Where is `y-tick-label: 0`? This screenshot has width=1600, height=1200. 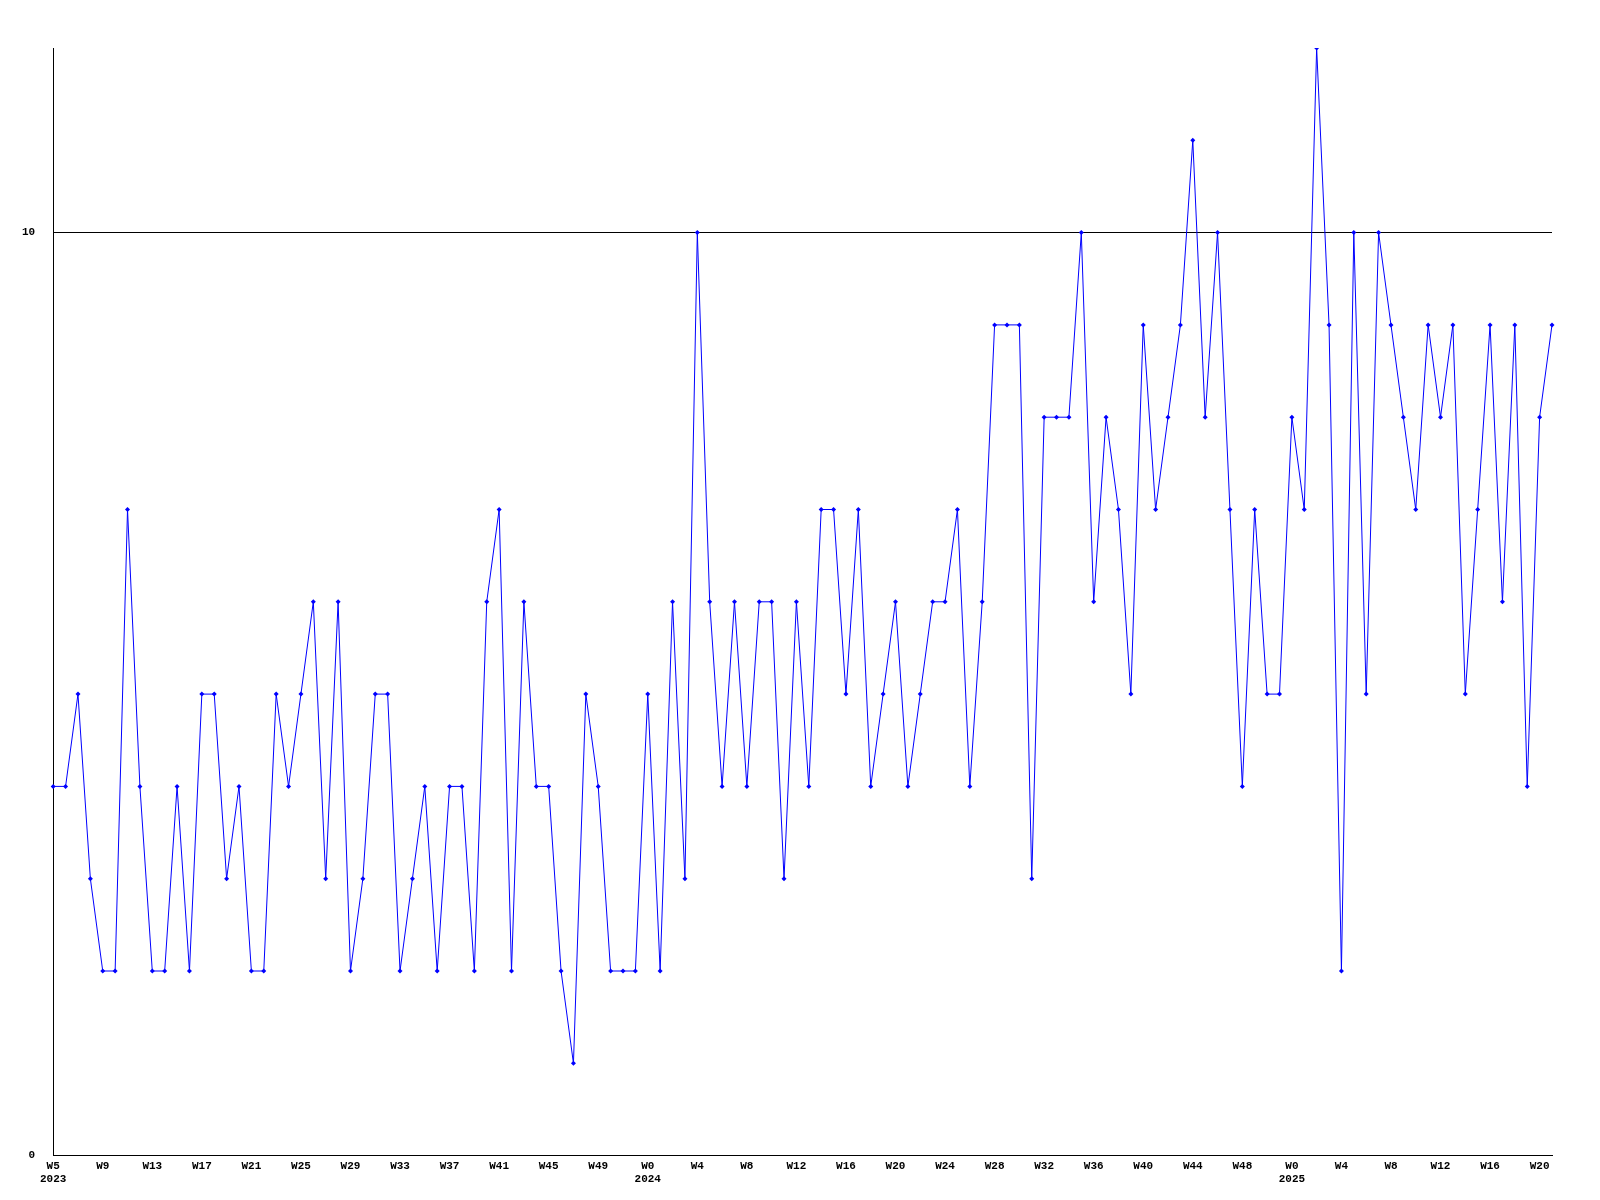 y-tick-label: 0 is located at coordinates (32, 1155).